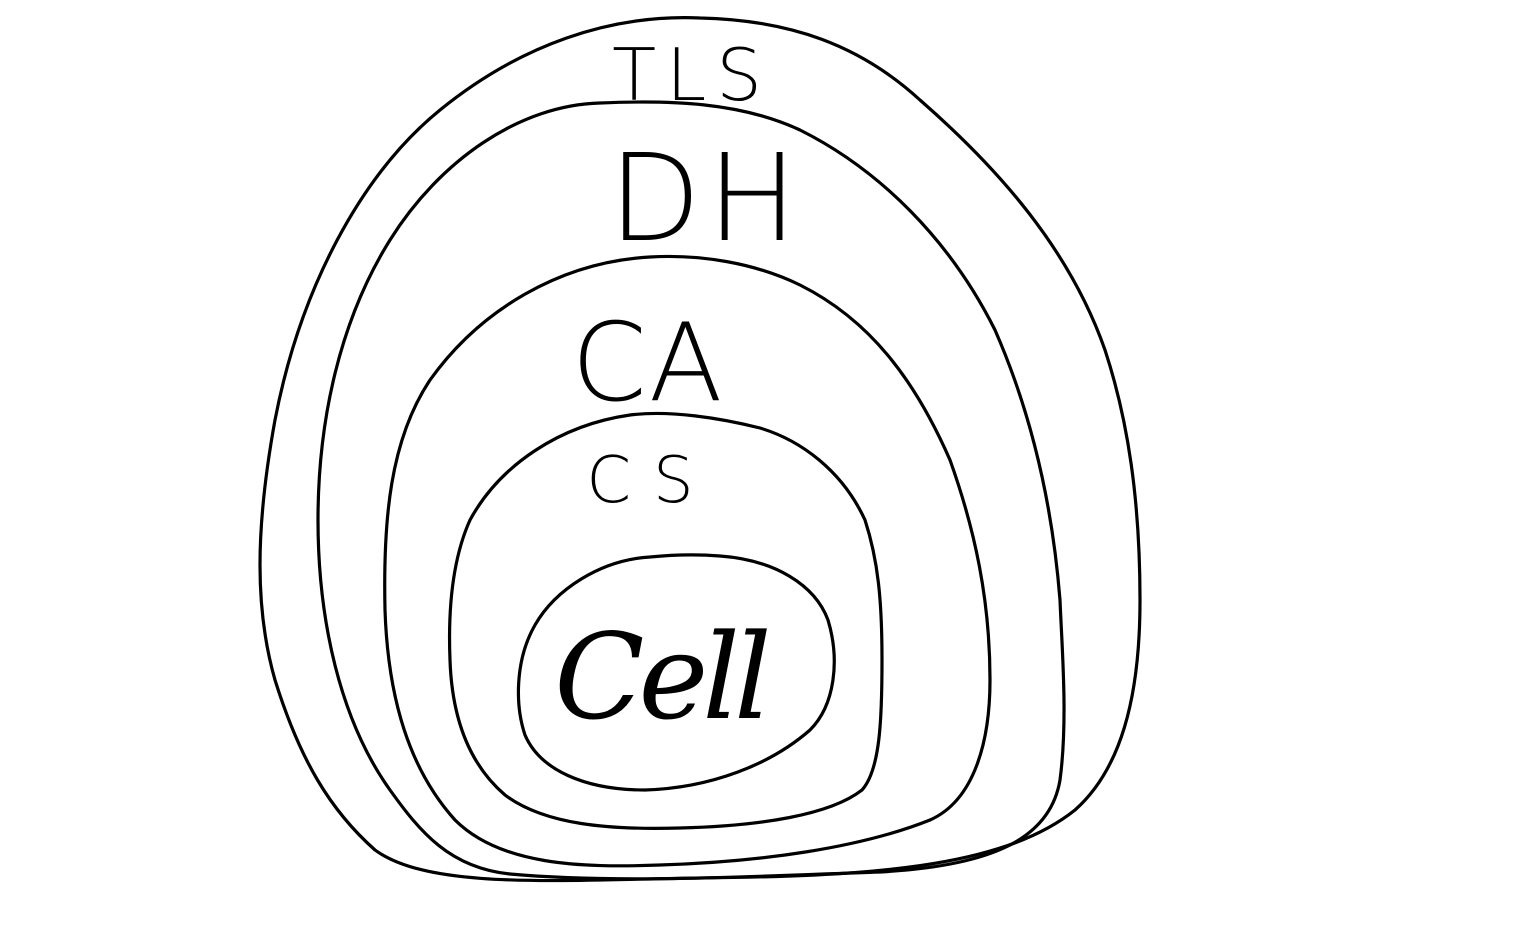 The width and height of the screenshot is (1536, 950). I want to click on layer-label-ca: CA, so click(647, 363).